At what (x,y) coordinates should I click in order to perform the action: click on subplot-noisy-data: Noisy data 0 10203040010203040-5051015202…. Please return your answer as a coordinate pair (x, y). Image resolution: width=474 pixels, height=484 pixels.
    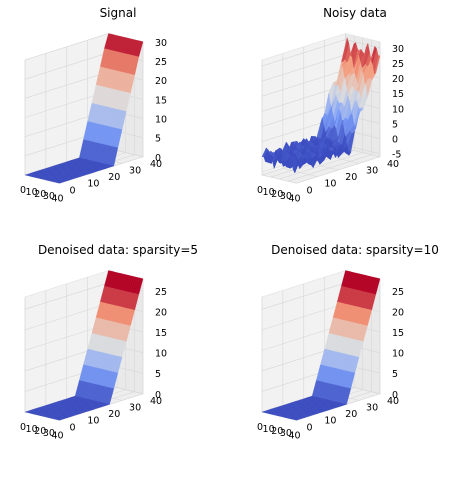
    Looking at the image, I should click on (330, 105).